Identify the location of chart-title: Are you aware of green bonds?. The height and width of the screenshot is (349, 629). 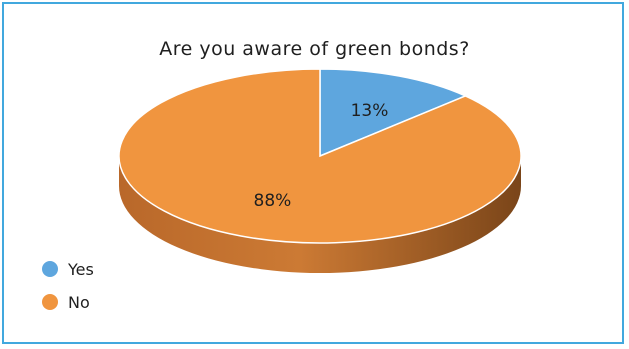
(314, 49).